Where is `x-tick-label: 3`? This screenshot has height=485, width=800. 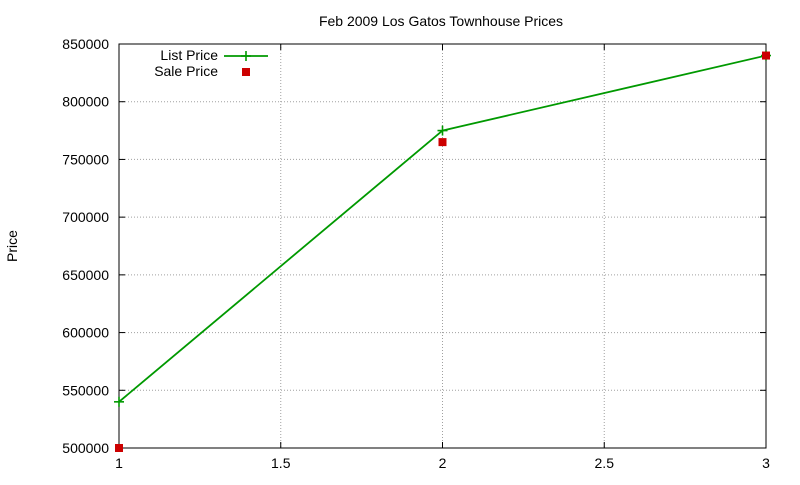 x-tick-label: 3 is located at coordinates (766, 463).